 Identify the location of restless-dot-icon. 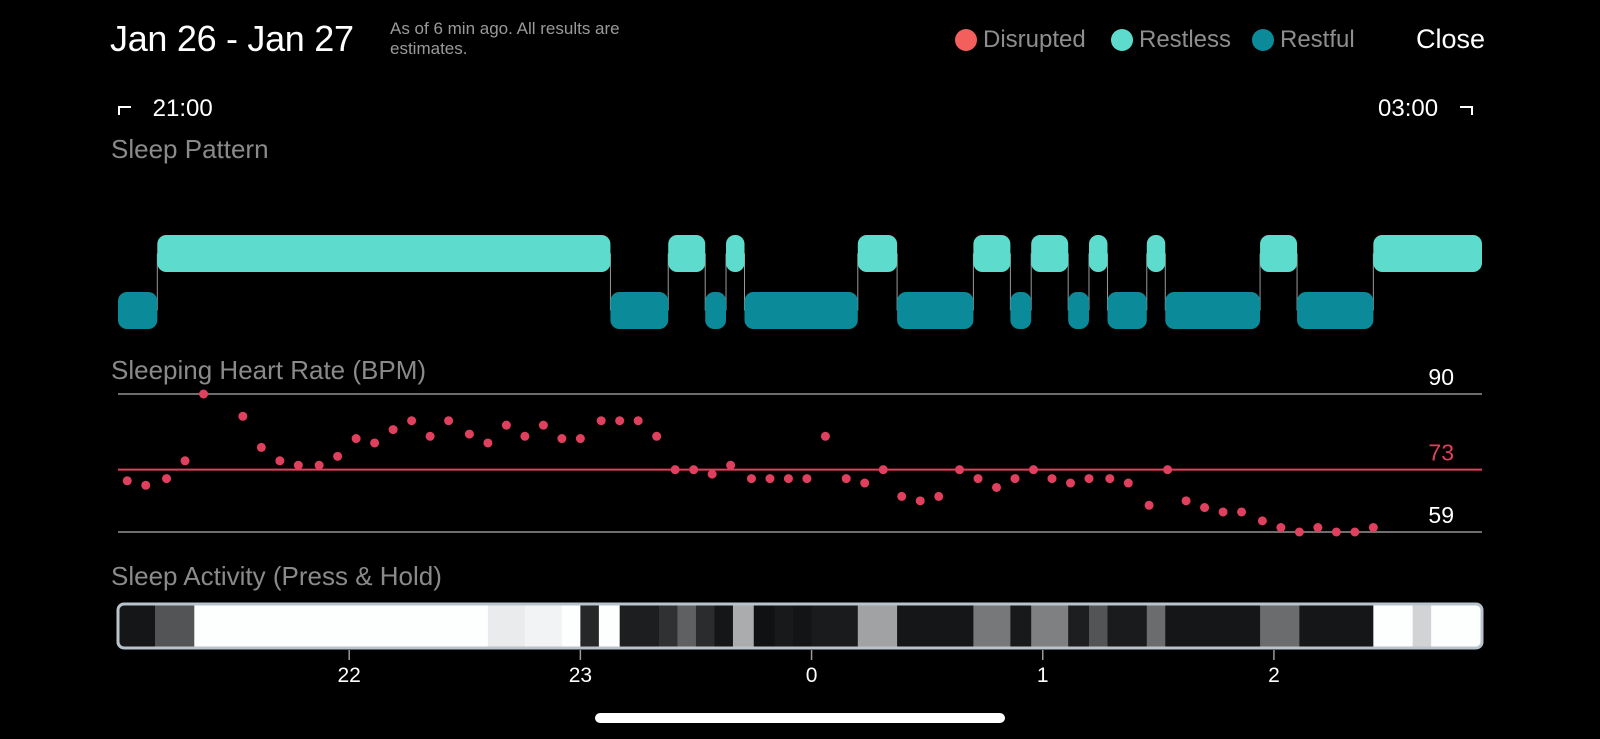
(1122, 40).